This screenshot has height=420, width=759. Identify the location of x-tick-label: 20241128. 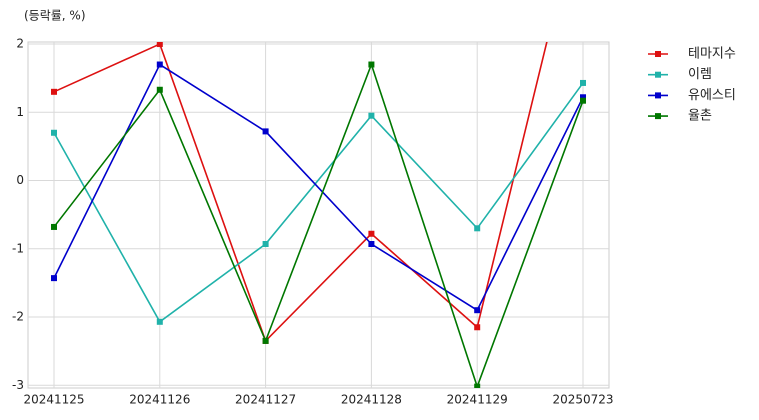
(371, 400).